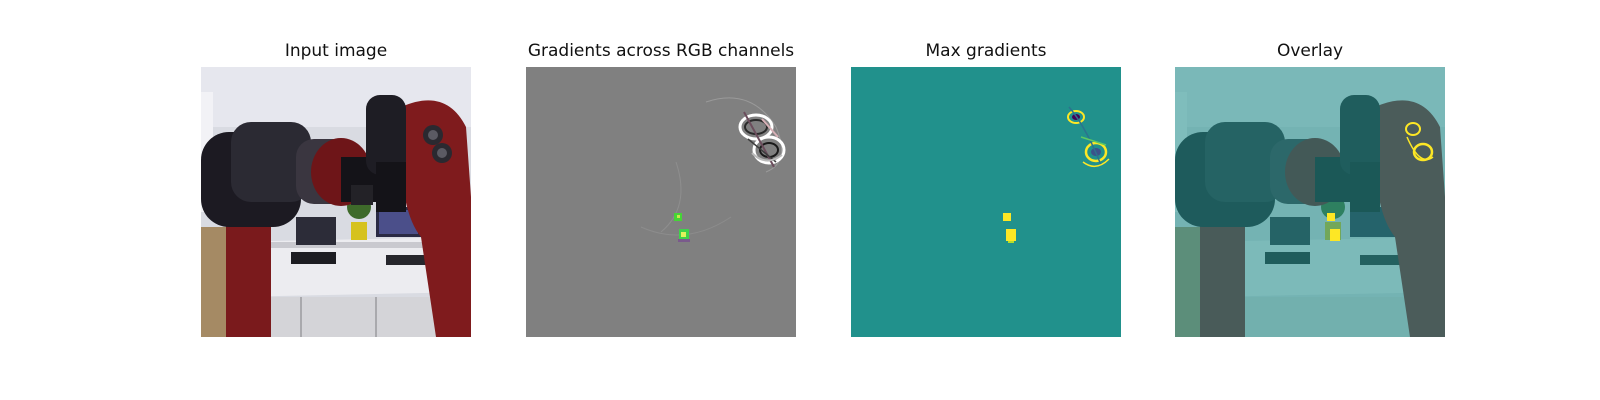 Image resolution: width=1600 pixels, height=400 pixels. I want to click on panel-title: Input image, so click(336, 51).